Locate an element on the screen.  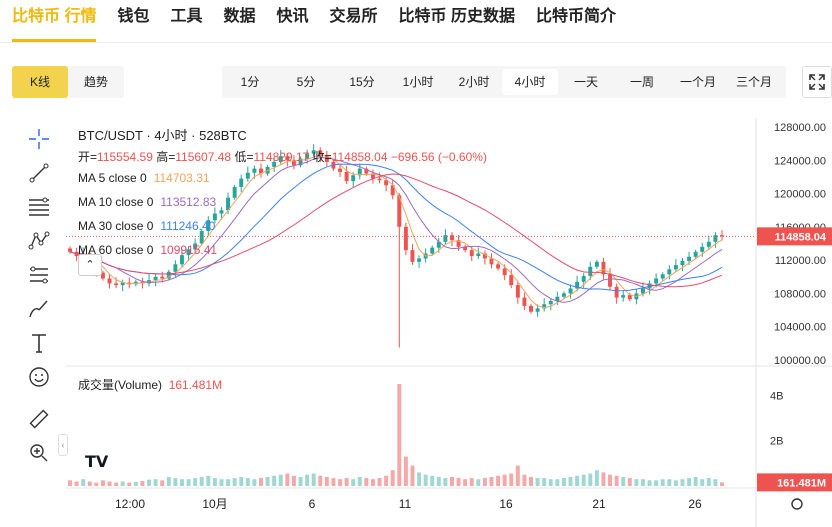
emoji-icon is located at coordinates (39, 377).